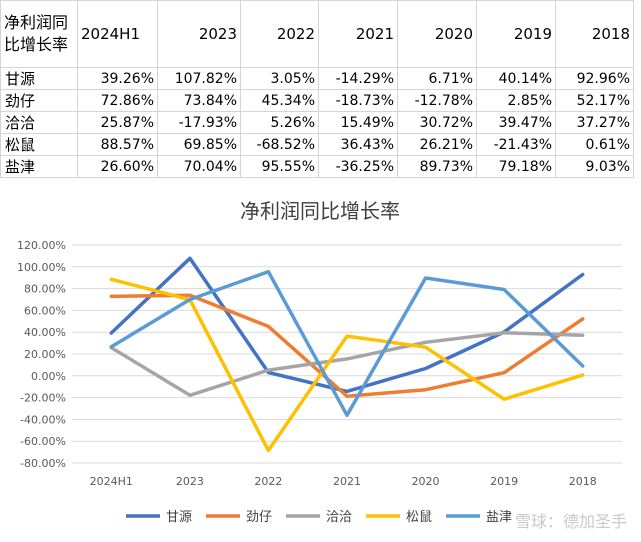 This screenshot has height=542, width=641. Describe the element at coordinates (516, 122) in the screenshot. I see `table-cell: 39.47%` at that location.